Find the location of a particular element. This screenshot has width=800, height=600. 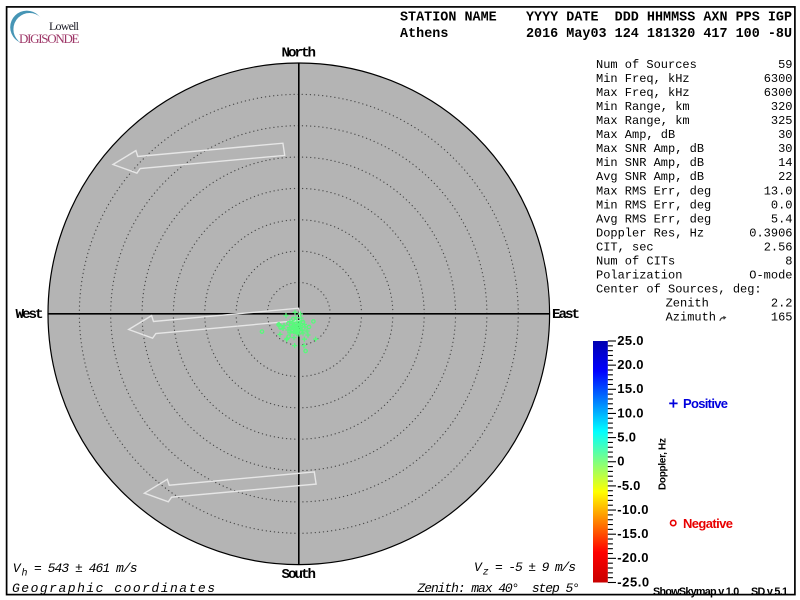

svg-text: ShowSkymap v 1.0 is located at coordinates (696, 592).